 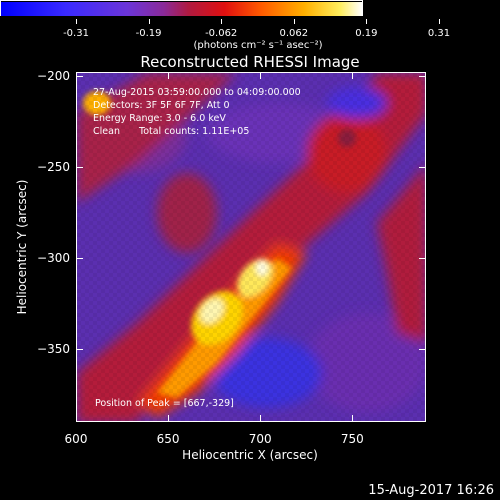 I want to click on detectors-text: Detectors: 3F 5F 6F 7F, Att 0, so click(x=161, y=105).